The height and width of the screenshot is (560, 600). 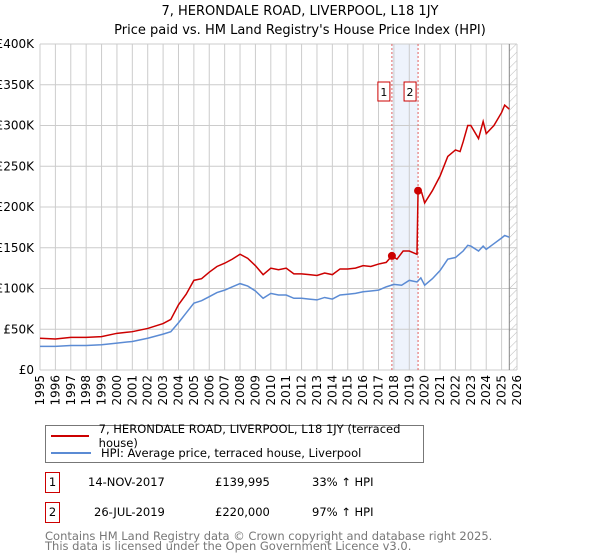 I want to click on sale-label: 2, so click(x=410, y=92).